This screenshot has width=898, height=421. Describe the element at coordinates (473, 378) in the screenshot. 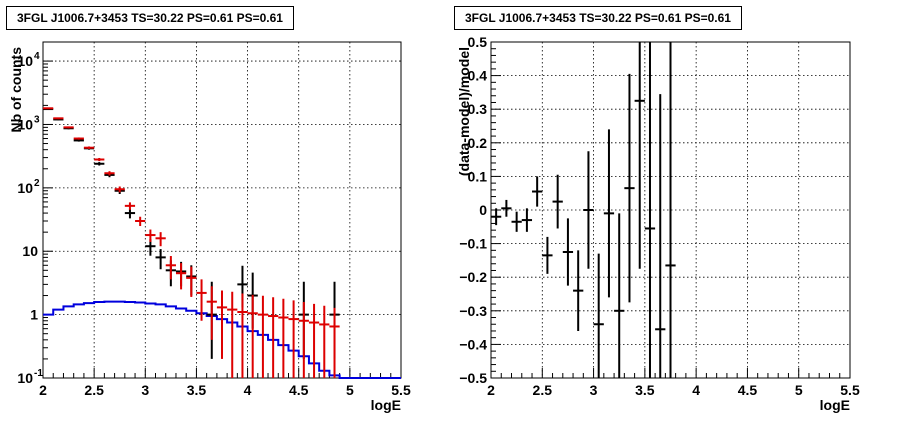

I see `y-tick-label: −0.5` at that location.